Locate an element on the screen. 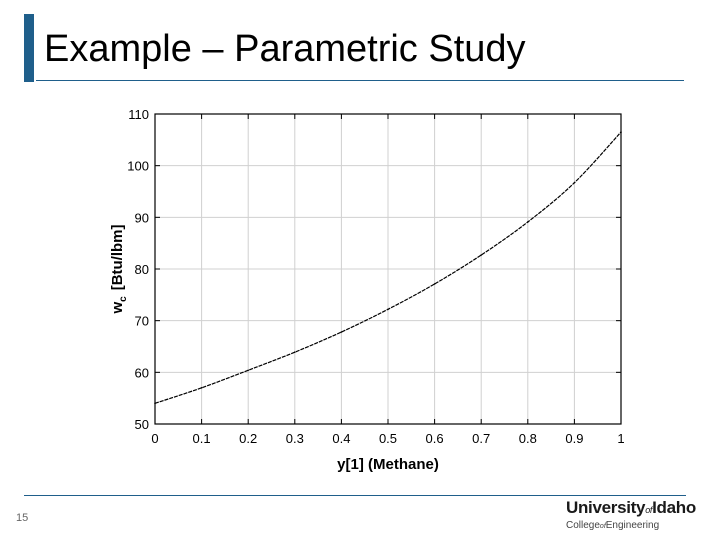  x-tick-label: 0.3 is located at coordinates (295, 438).